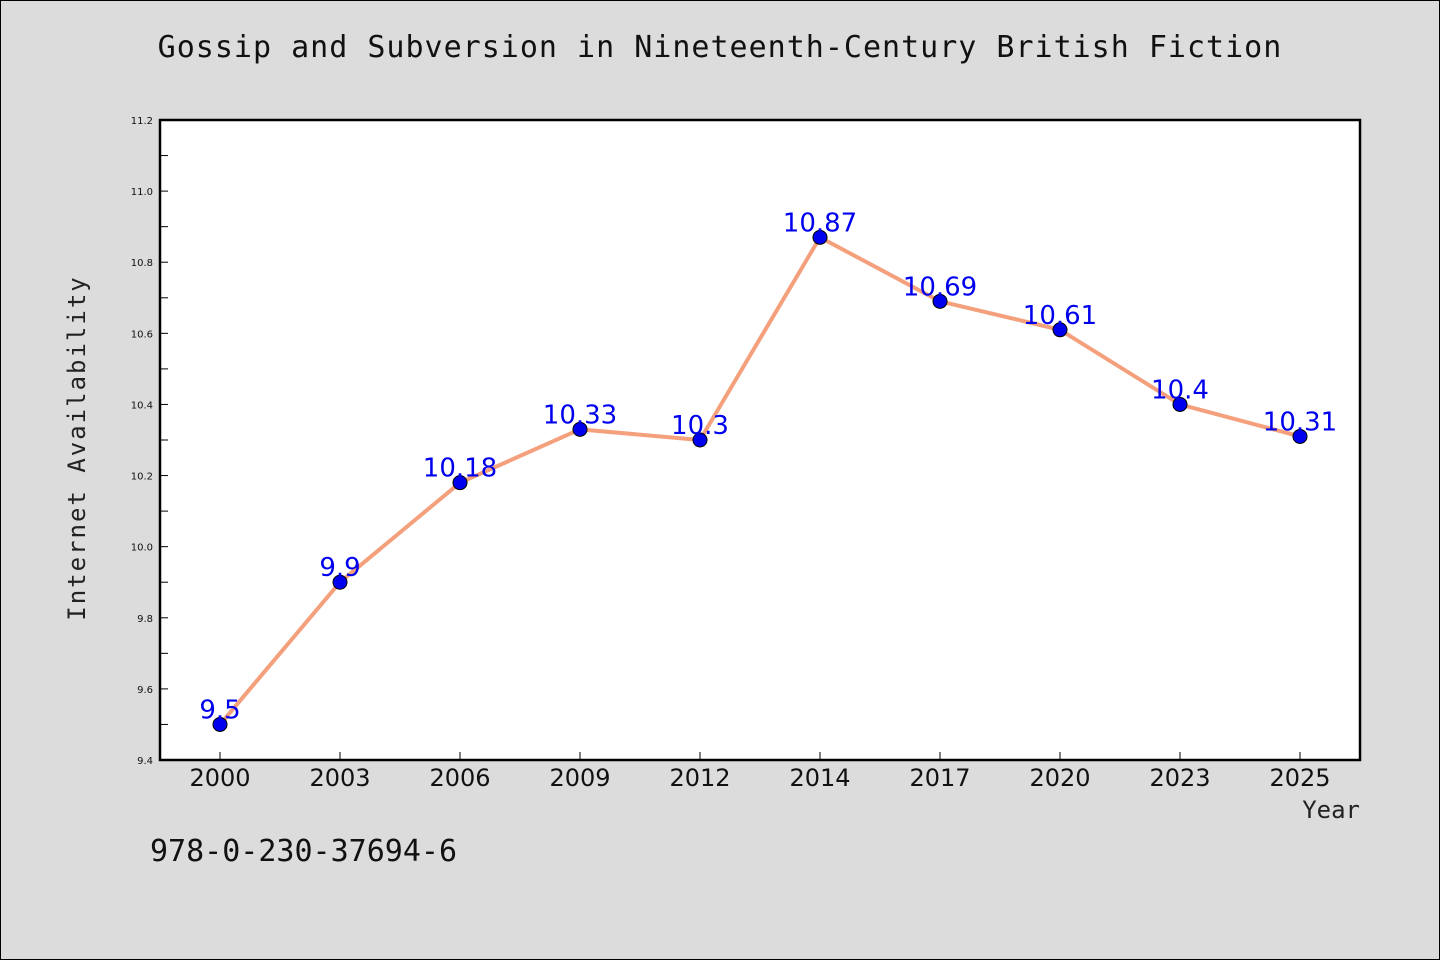 This screenshot has height=960, width=1440. I want to click on data-label: 10.3, so click(700, 426).